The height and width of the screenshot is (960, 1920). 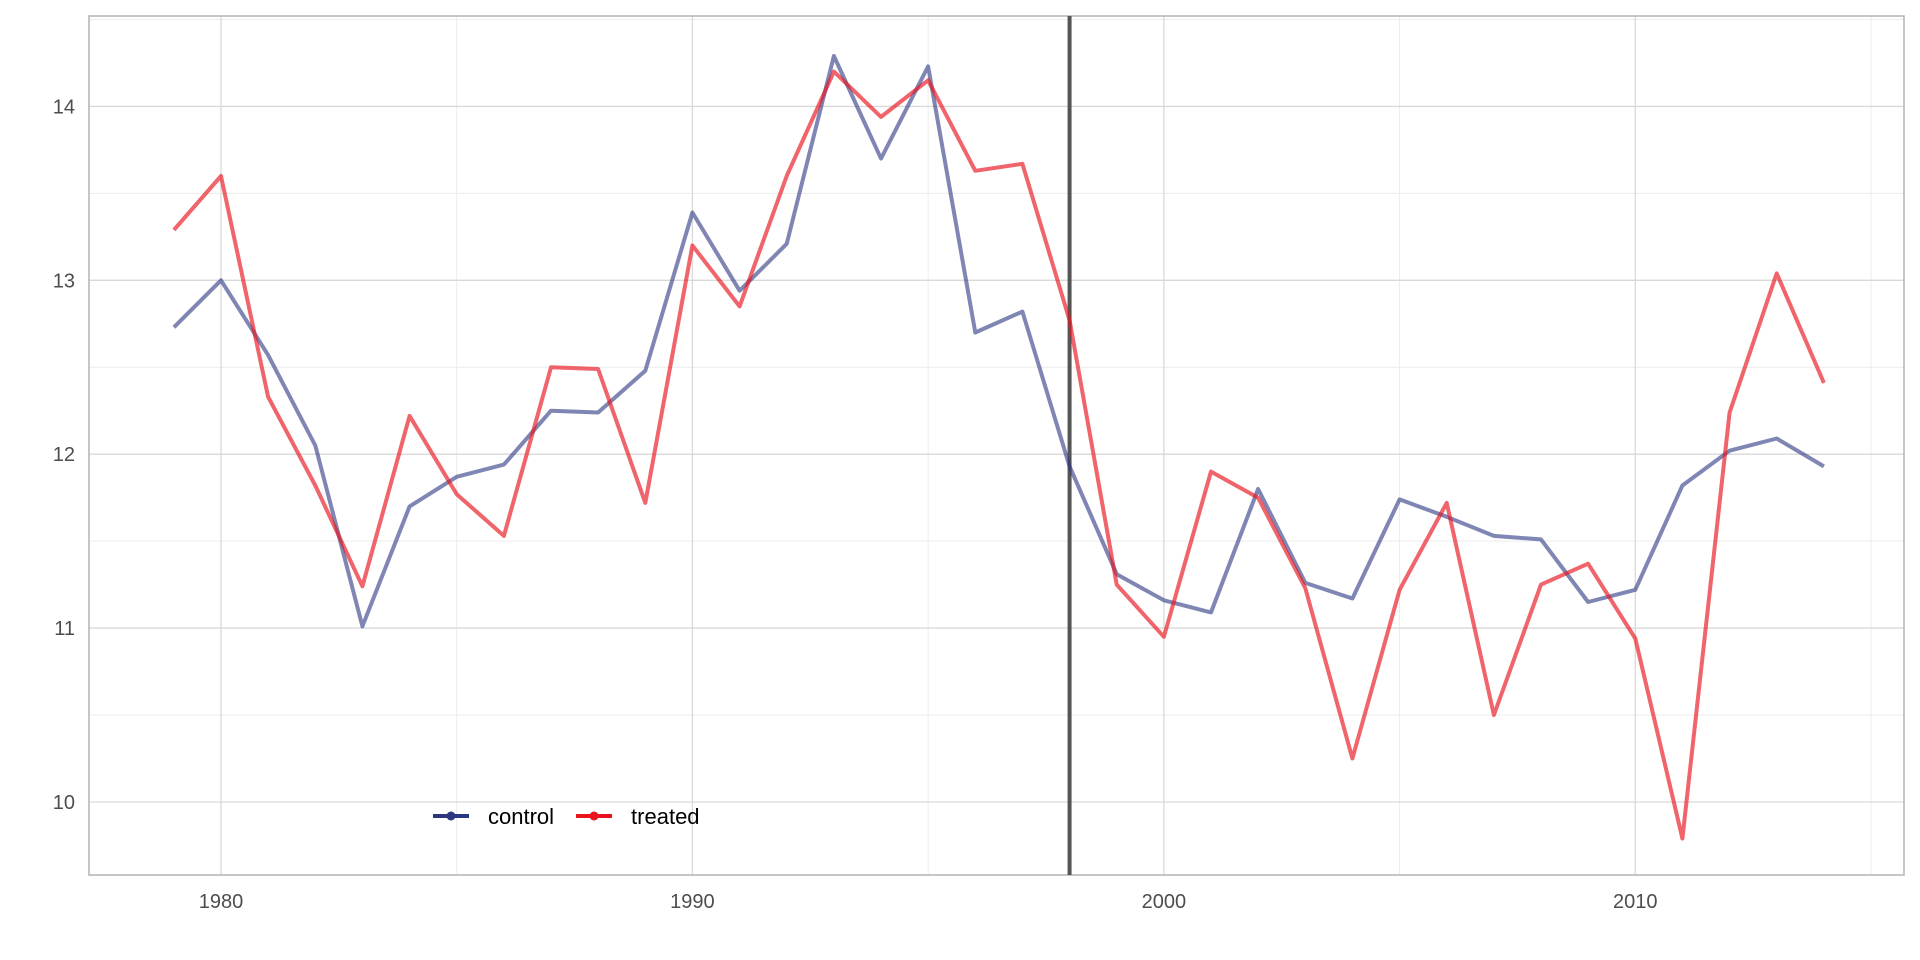 I want to click on y-tick-label: 12, so click(x=64, y=455).